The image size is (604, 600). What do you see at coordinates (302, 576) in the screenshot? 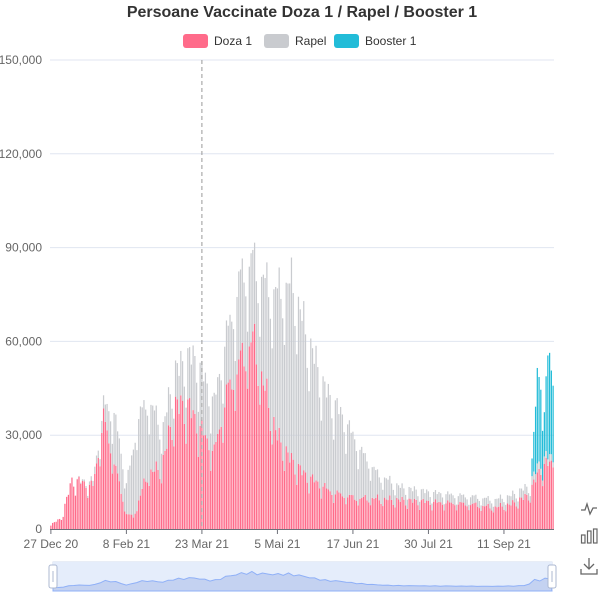
I see `datazoom-slider` at bounding box center [302, 576].